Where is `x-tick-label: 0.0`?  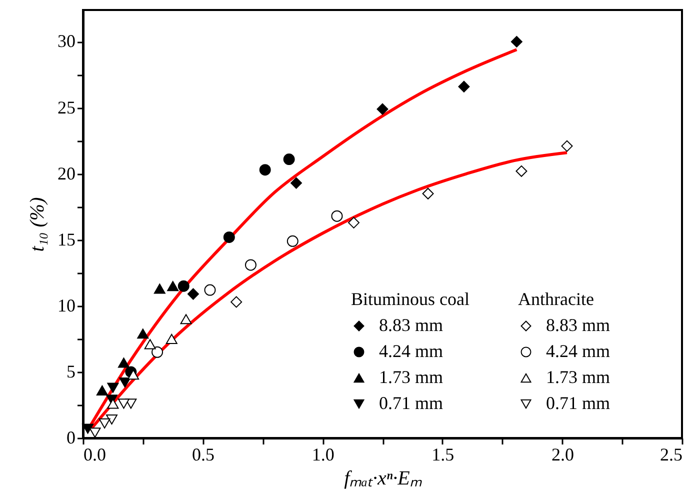 x-tick-label: 0.0 is located at coordinates (95, 454).